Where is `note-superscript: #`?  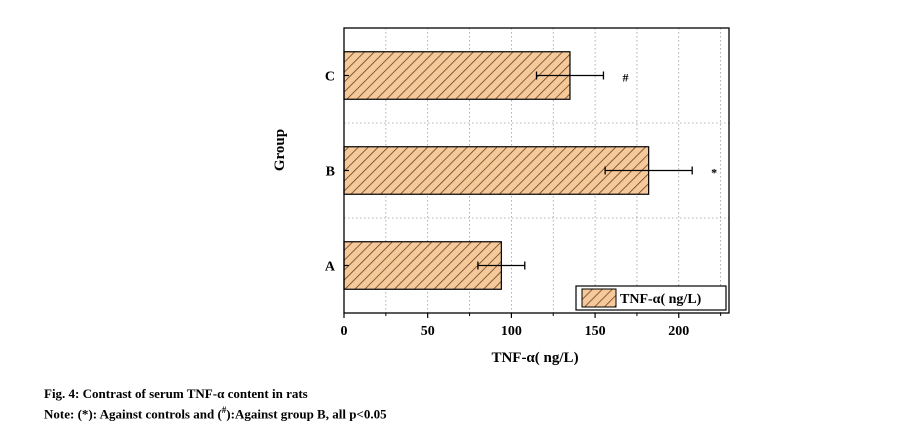
note-superscript: # is located at coordinates (224, 410).